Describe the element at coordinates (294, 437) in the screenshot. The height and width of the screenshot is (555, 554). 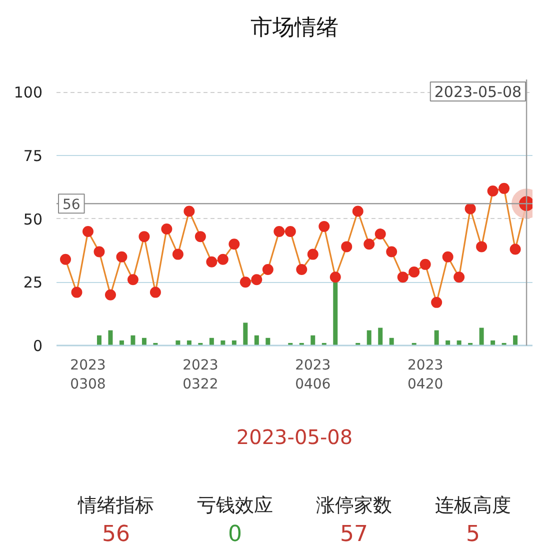
I see `text: 2023-05-08` at that location.